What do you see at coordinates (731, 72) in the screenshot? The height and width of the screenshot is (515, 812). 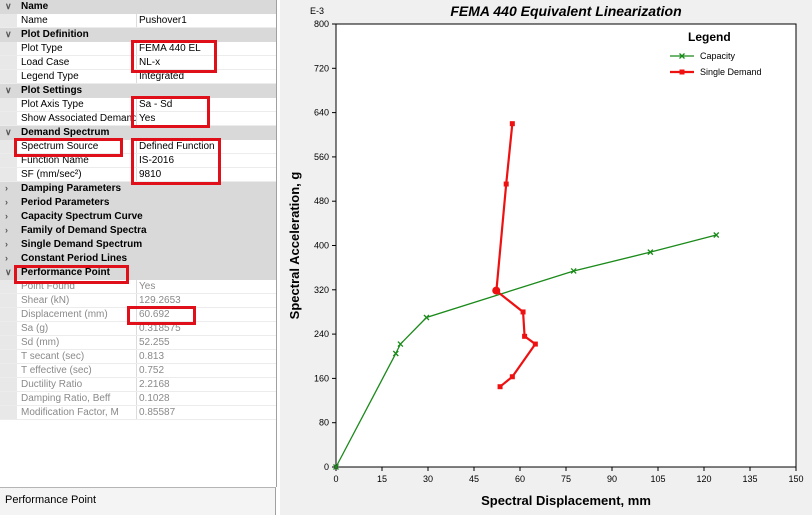 I see `legend-entry-single-demand: Single Demand` at bounding box center [731, 72].